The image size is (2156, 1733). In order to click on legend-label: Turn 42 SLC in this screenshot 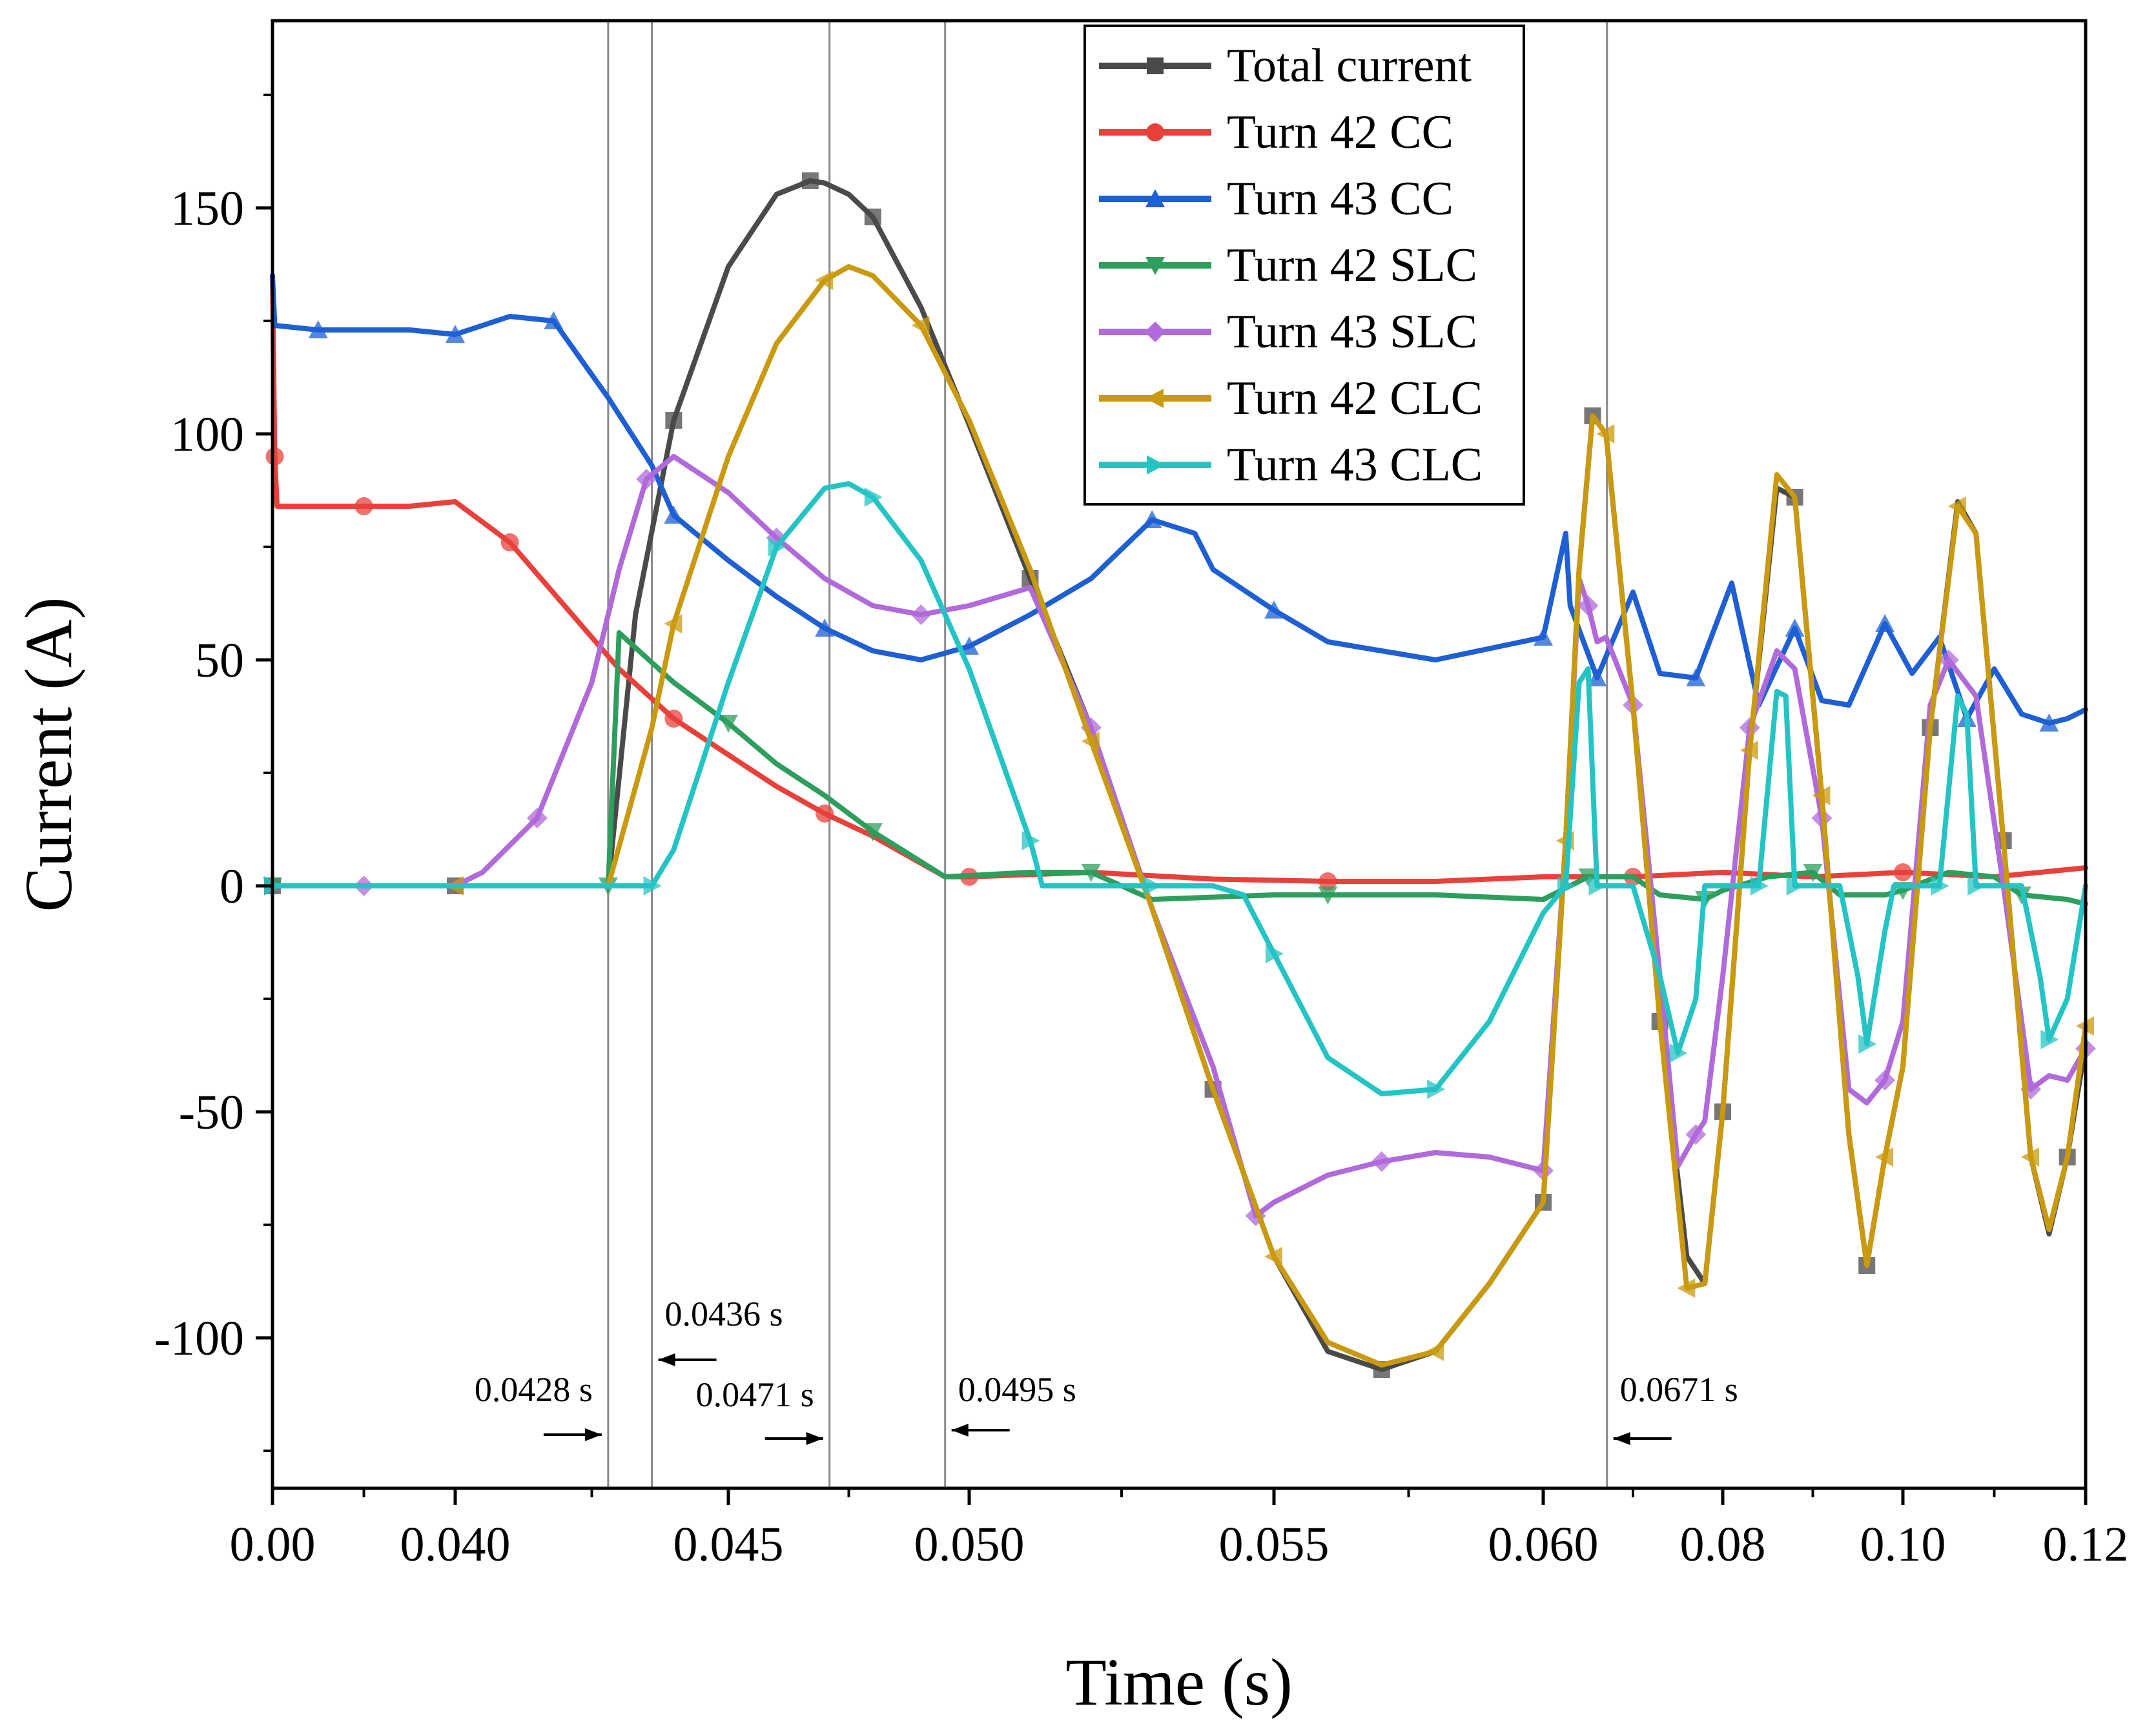, I will do `click(1352, 265)`.